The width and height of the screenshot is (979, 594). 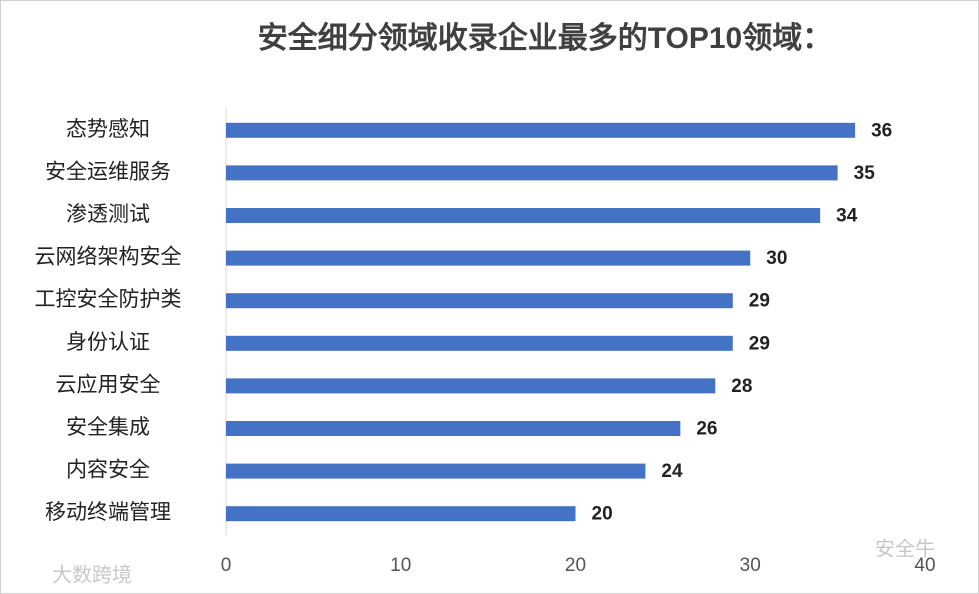 What do you see at coordinates (905, 548) in the screenshot?
I see `watermark: 安全牛` at bounding box center [905, 548].